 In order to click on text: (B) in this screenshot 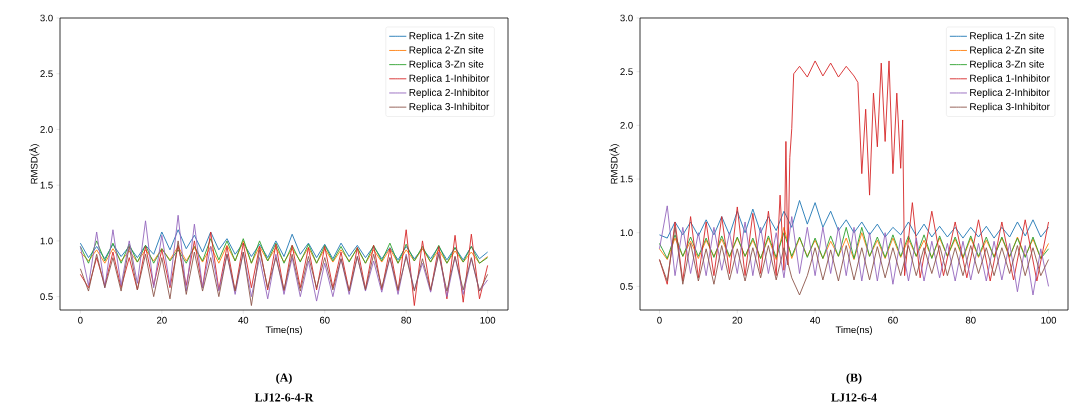, I will do `click(854, 379)`.